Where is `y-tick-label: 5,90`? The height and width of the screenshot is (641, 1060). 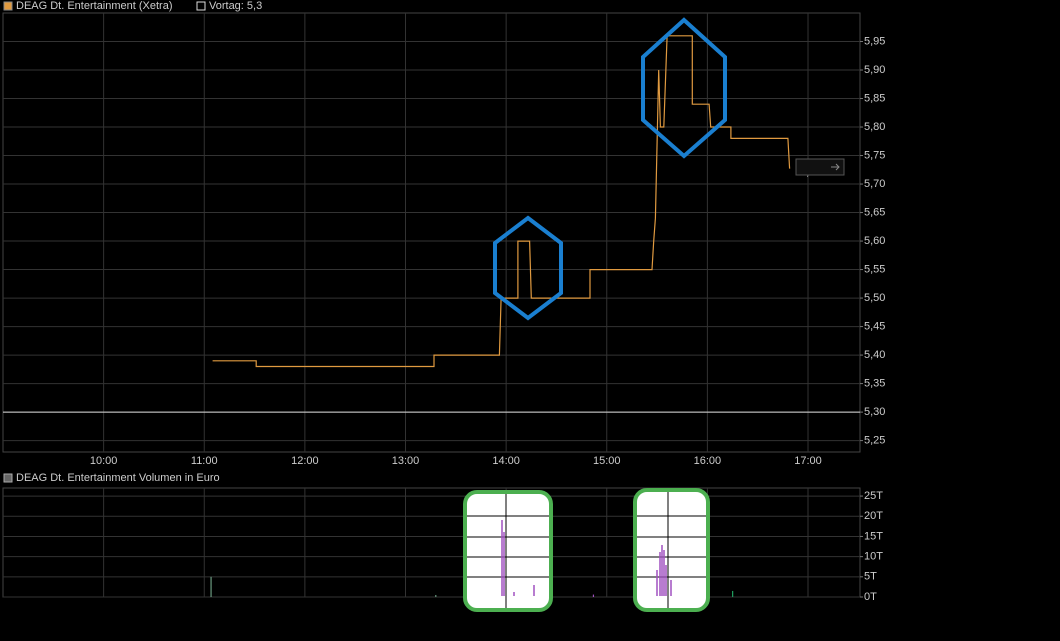 y-tick-label: 5,90 is located at coordinates (874, 70).